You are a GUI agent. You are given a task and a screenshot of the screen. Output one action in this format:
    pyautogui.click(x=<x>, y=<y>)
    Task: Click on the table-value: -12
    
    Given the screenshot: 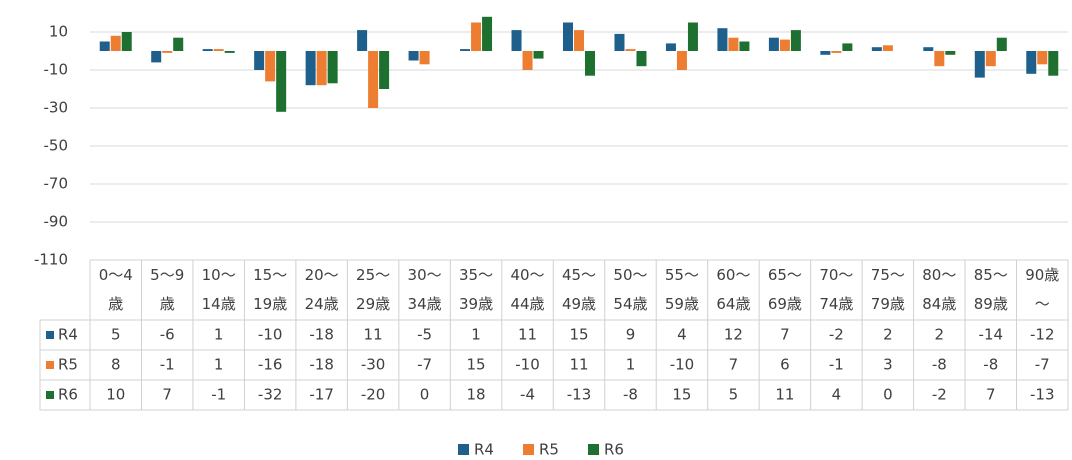 What is the action you would take?
    pyautogui.click(x=1042, y=335)
    